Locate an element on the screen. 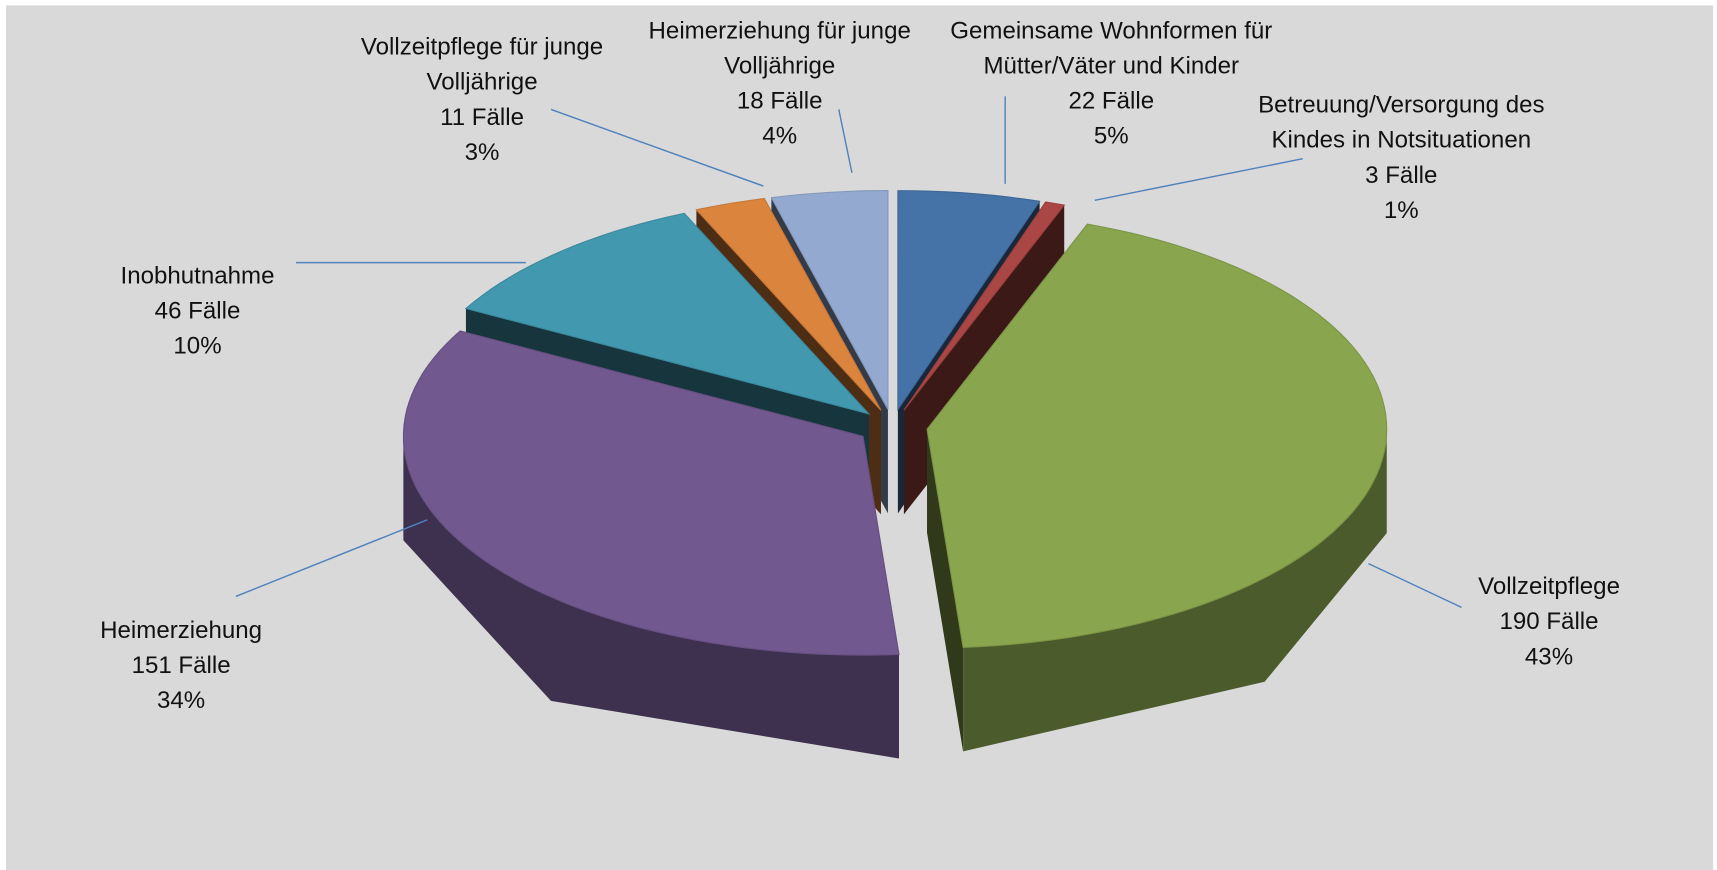  data-label-box: Vollzeitpflege 190 Fälle 43% is located at coordinates (1549, 621).